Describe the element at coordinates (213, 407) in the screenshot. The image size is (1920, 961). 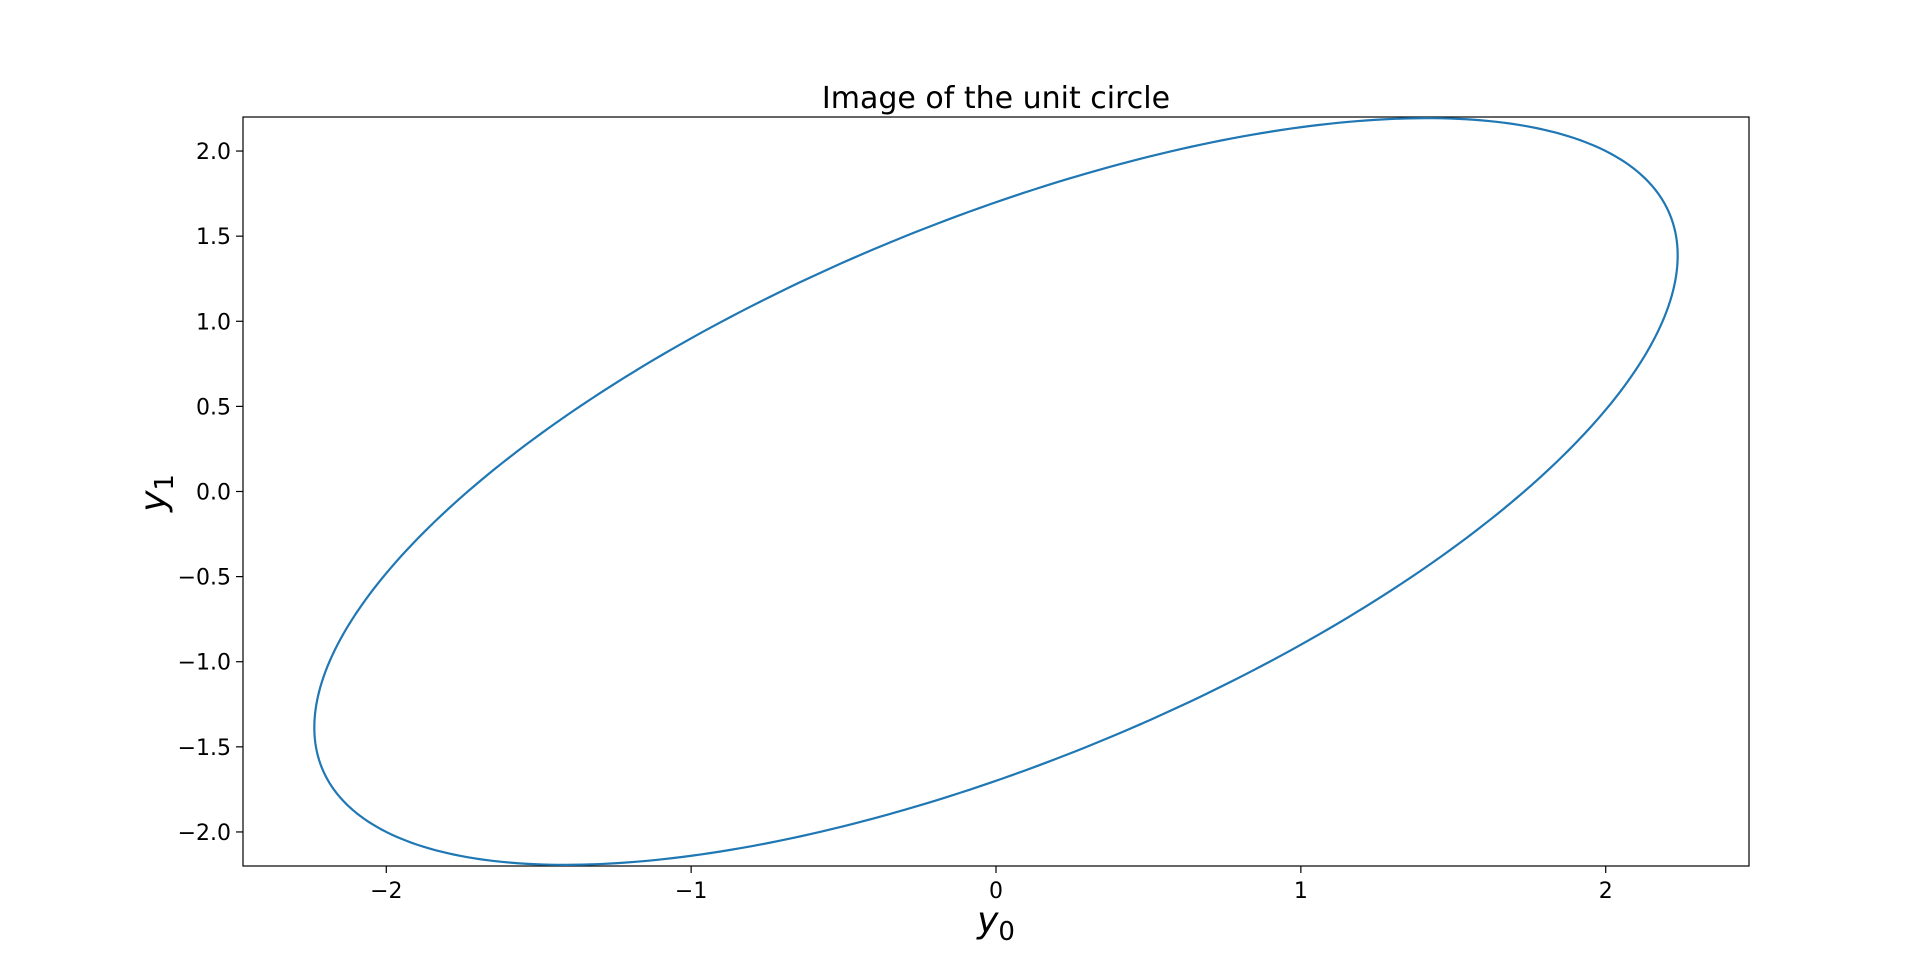
I see `y-tick-label: 0.5` at that location.